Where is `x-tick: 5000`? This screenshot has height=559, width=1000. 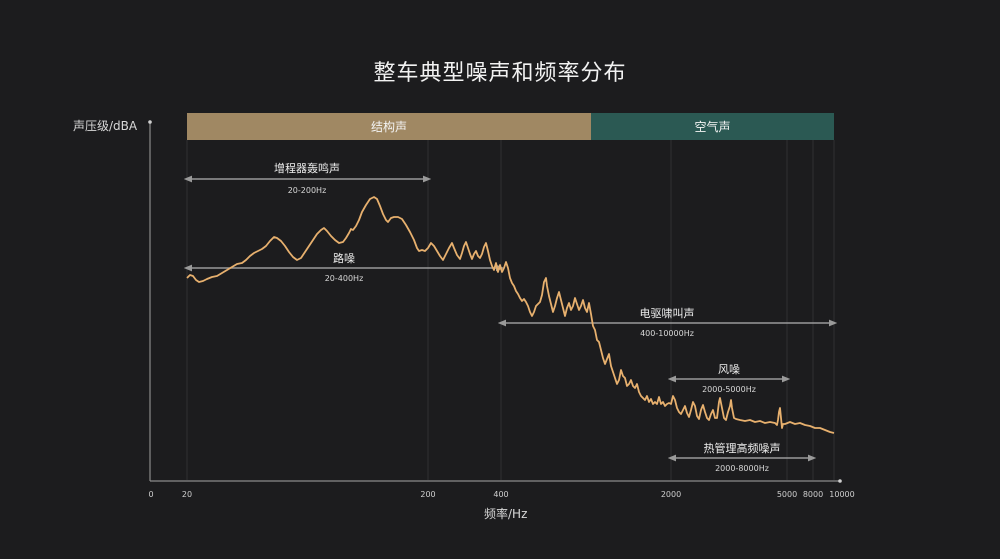
x-tick: 5000 is located at coordinates (787, 494).